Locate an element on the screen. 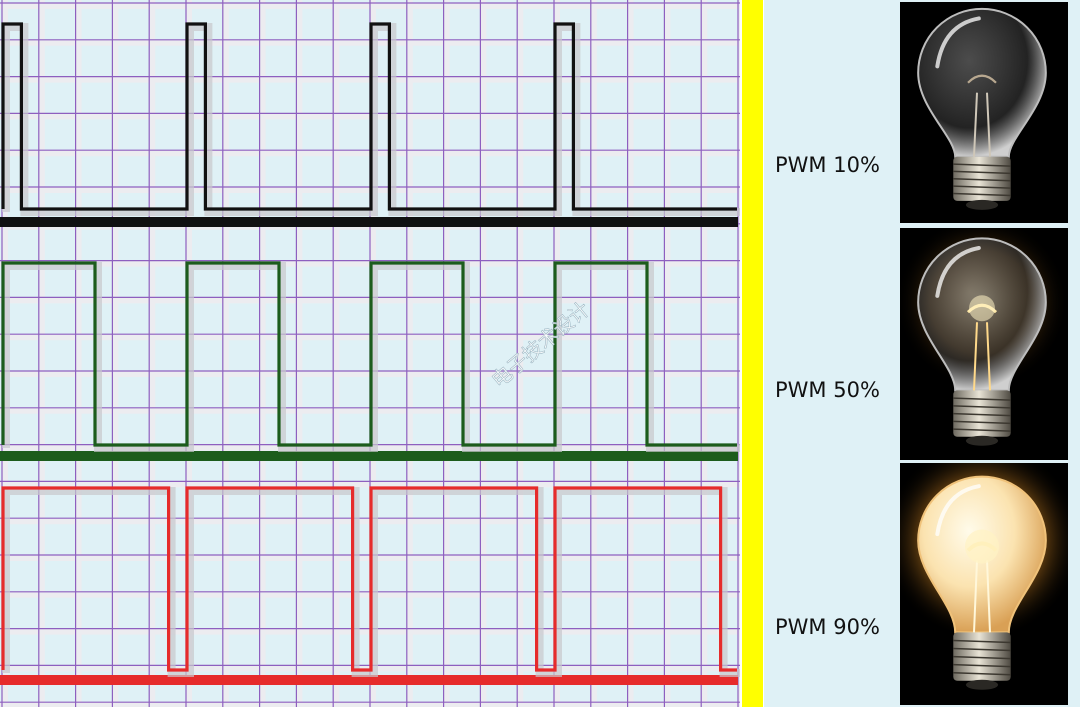 The width and height of the screenshot is (1080, 707). light-bulb-dim-icon is located at coordinates (984, 112).